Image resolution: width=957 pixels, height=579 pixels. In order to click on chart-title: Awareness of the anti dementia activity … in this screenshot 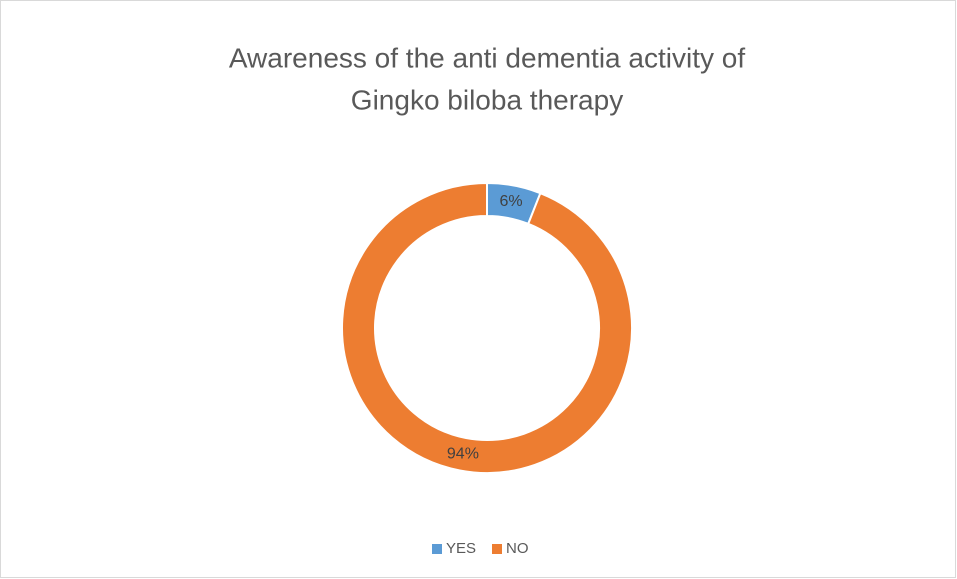, I will do `click(487, 57)`.